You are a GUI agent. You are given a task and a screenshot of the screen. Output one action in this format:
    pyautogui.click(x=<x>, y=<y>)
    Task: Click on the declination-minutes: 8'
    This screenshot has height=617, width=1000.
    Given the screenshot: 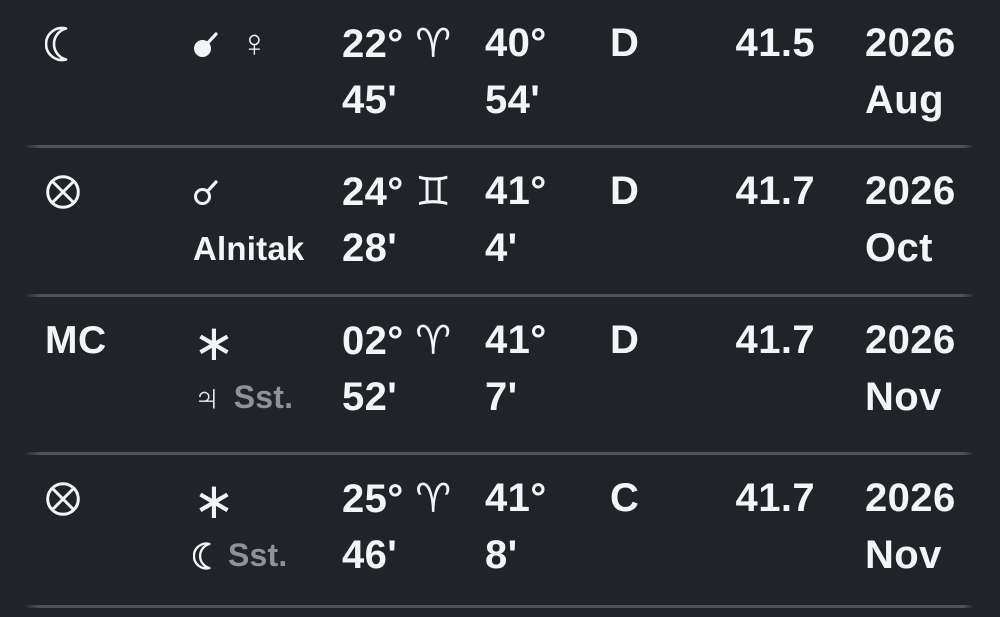 What is the action you would take?
    pyautogui.click(x=501, y=555)
    